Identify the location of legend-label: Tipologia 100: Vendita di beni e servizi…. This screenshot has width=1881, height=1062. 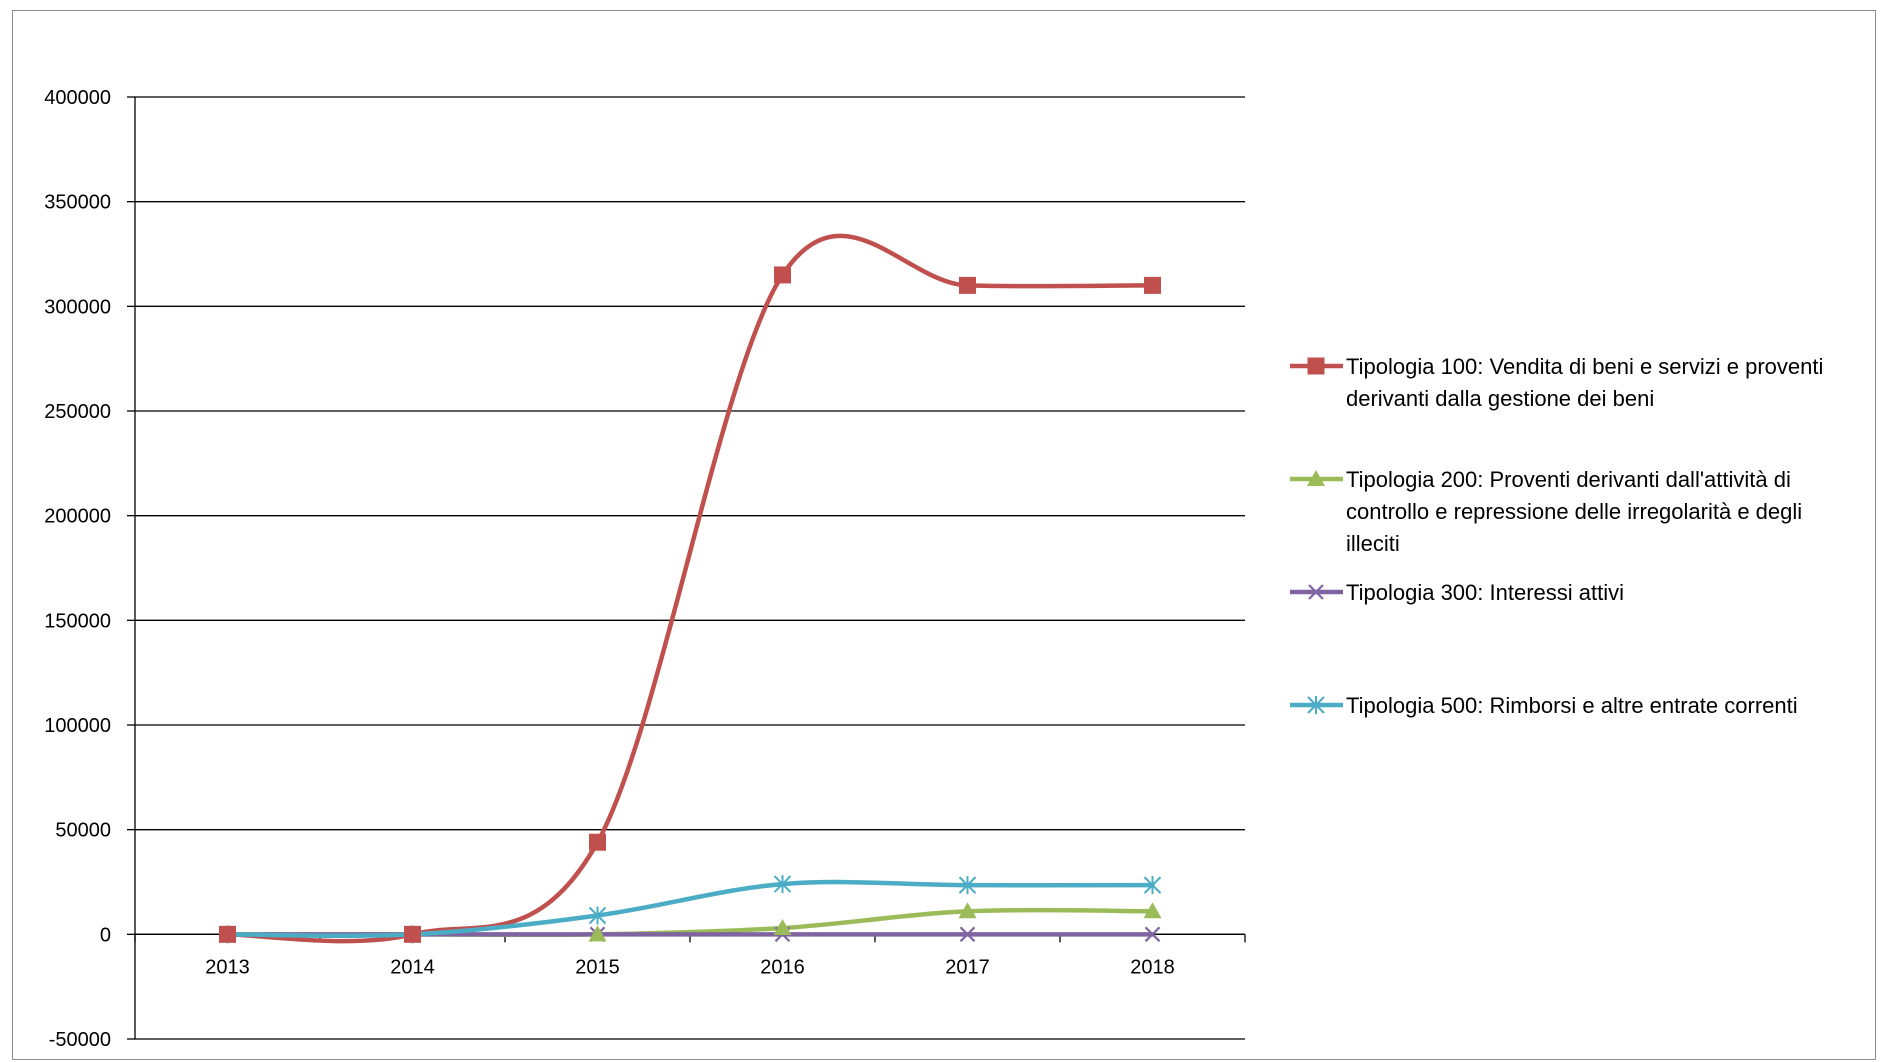
(1584, 366).